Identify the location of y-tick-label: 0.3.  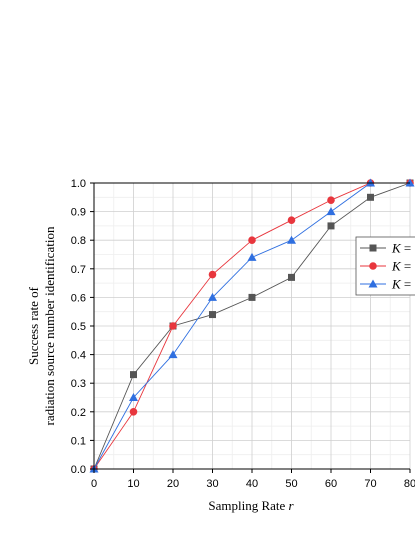
(78, 384).